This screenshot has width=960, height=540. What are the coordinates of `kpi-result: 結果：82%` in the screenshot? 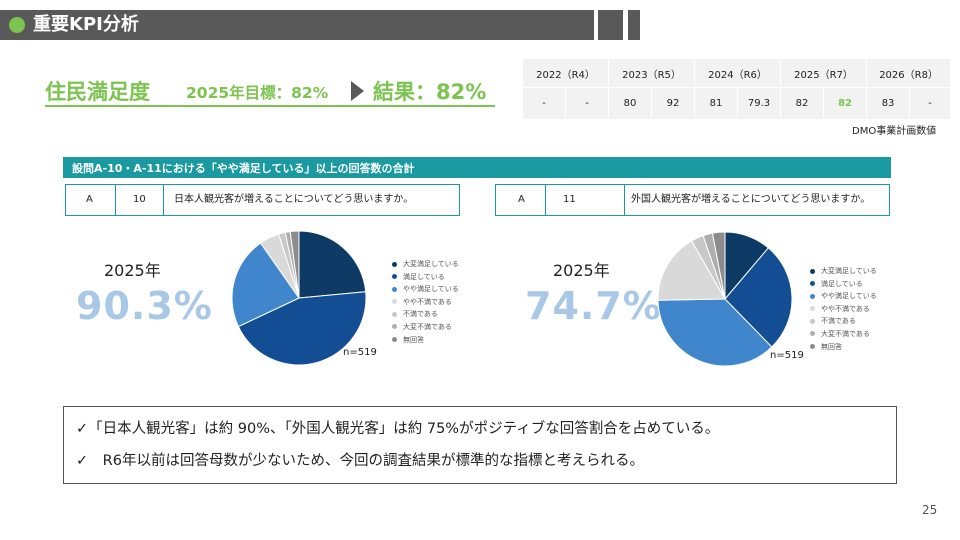 It's located at (430, 92).